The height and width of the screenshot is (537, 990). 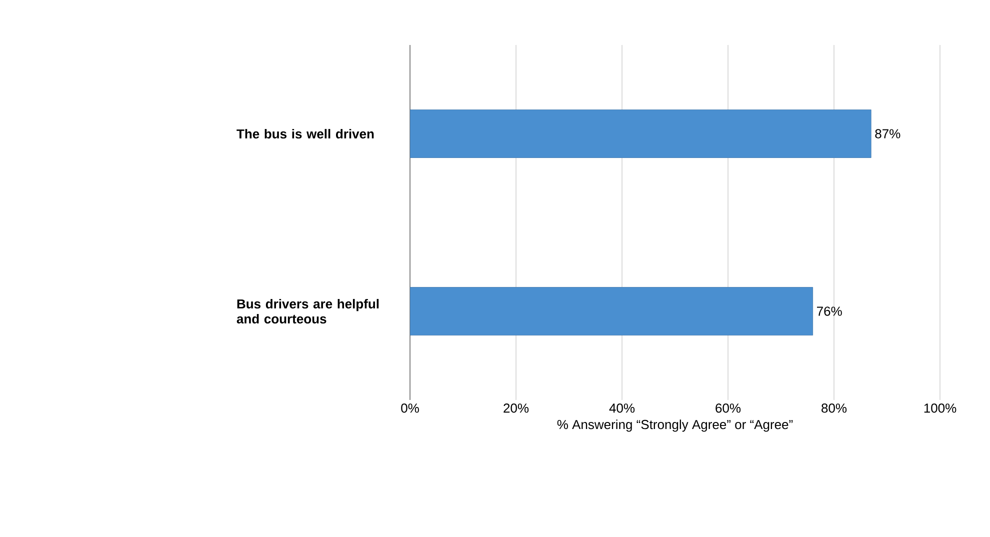 I want to click on x-tick-label: 40%, so click(x=622, y=408).